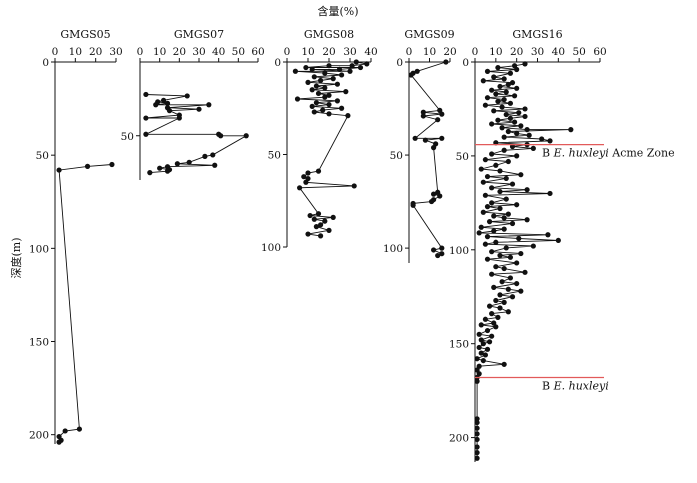 The height and width of the screenshot is (483, 697). What do you see at coordinates (287, 52) in the screenshot?
I see `x-tick-label: 0` at bounding box center [287, 52].